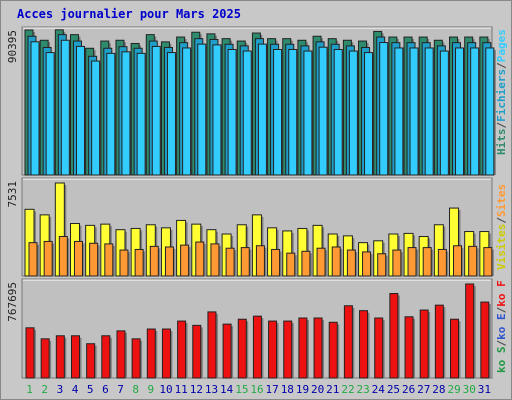 The image size is (512, 400). I want to click on day-label: 31, so click(484, 389).